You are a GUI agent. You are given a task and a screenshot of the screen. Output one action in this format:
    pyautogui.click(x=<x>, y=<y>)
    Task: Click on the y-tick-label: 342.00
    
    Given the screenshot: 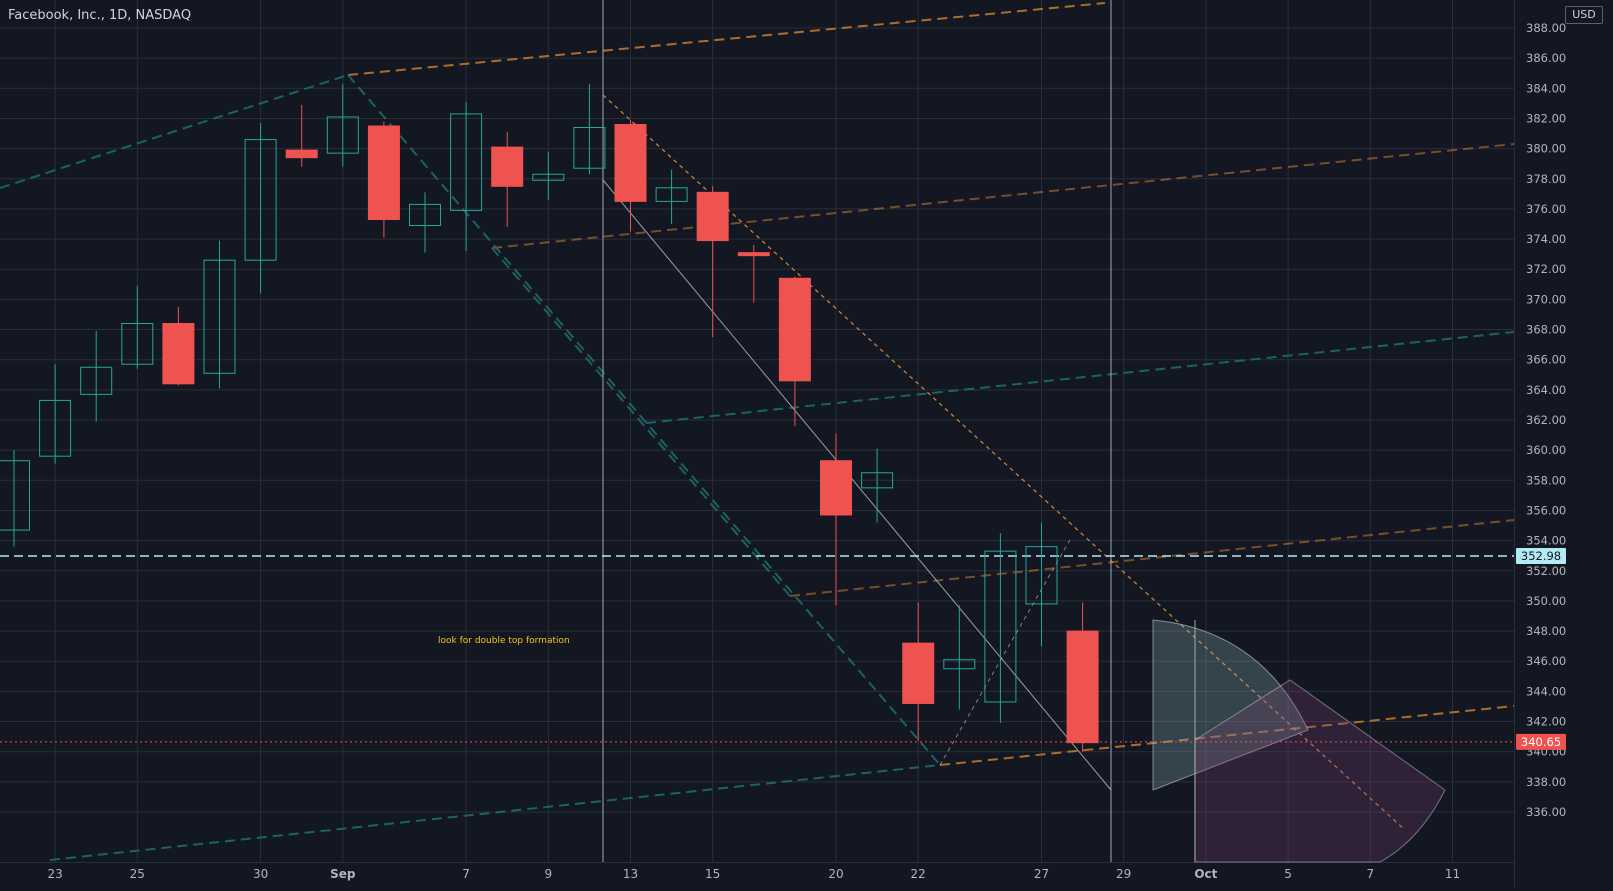 What is the action you would take?
    pyautogui.click(x=1546, y=722)
    